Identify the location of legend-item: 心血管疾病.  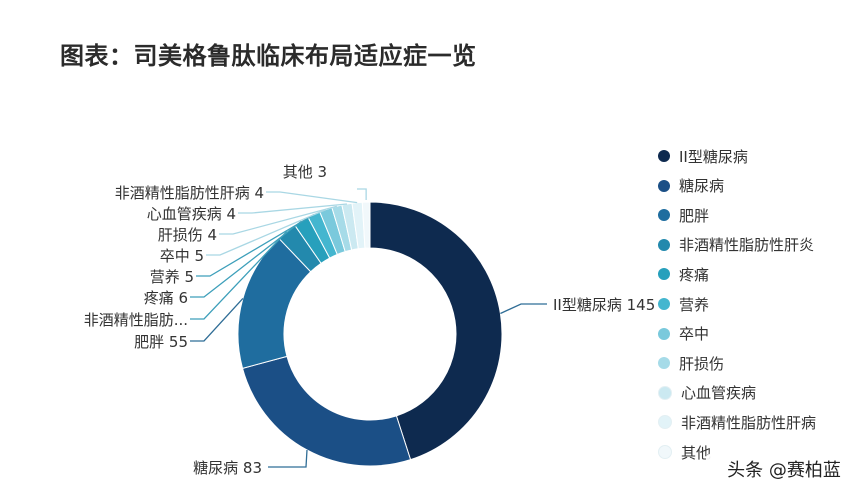
(707, 393).